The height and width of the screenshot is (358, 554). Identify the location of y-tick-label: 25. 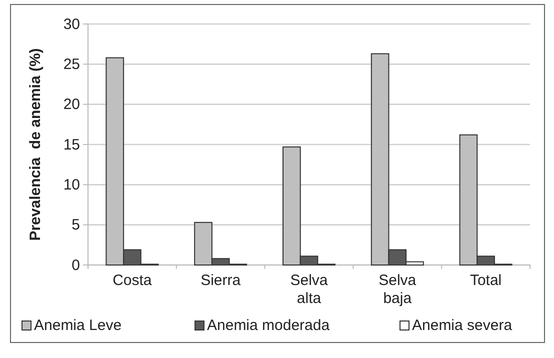
(71, 64).